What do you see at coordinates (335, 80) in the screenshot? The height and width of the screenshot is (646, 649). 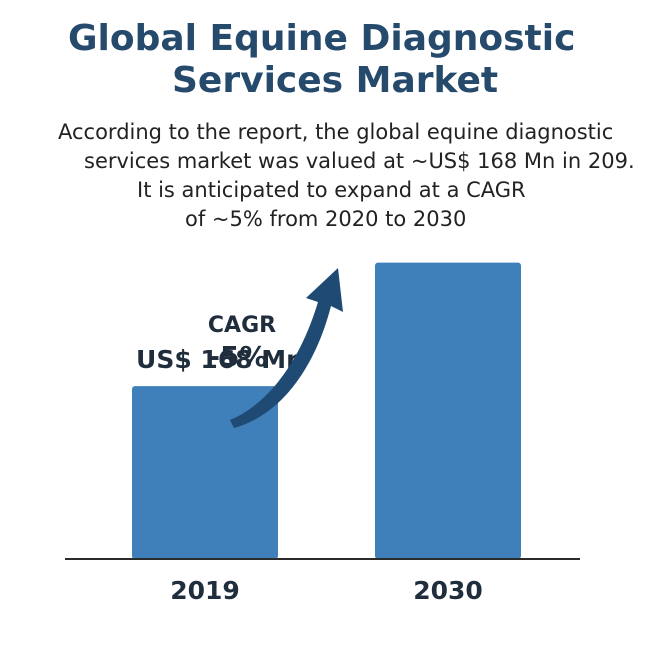 I see `chart-title-line-2: Services Market` at bounding box center [335, 80].